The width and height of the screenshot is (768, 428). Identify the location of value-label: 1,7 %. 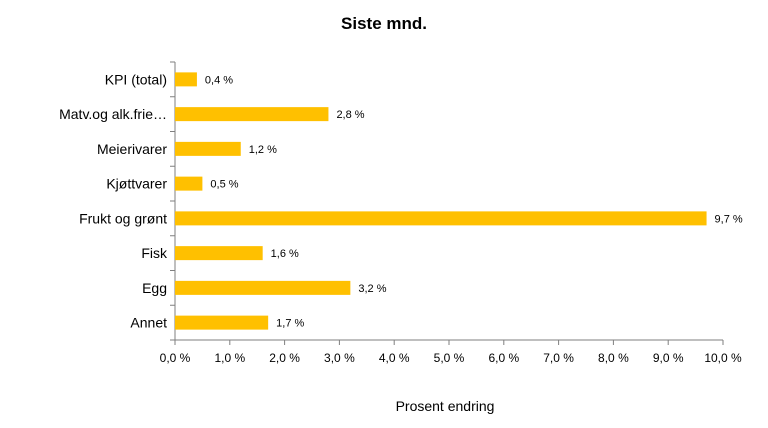
(290, 324).